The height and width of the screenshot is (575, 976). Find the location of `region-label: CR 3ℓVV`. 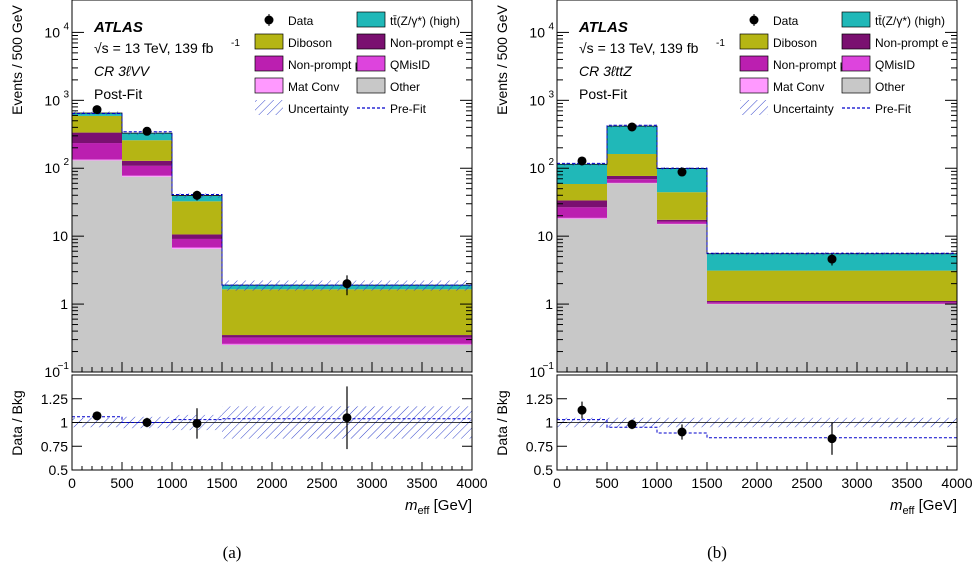

region-label: CR 3ℓVV is located at coordinates (122, 71).